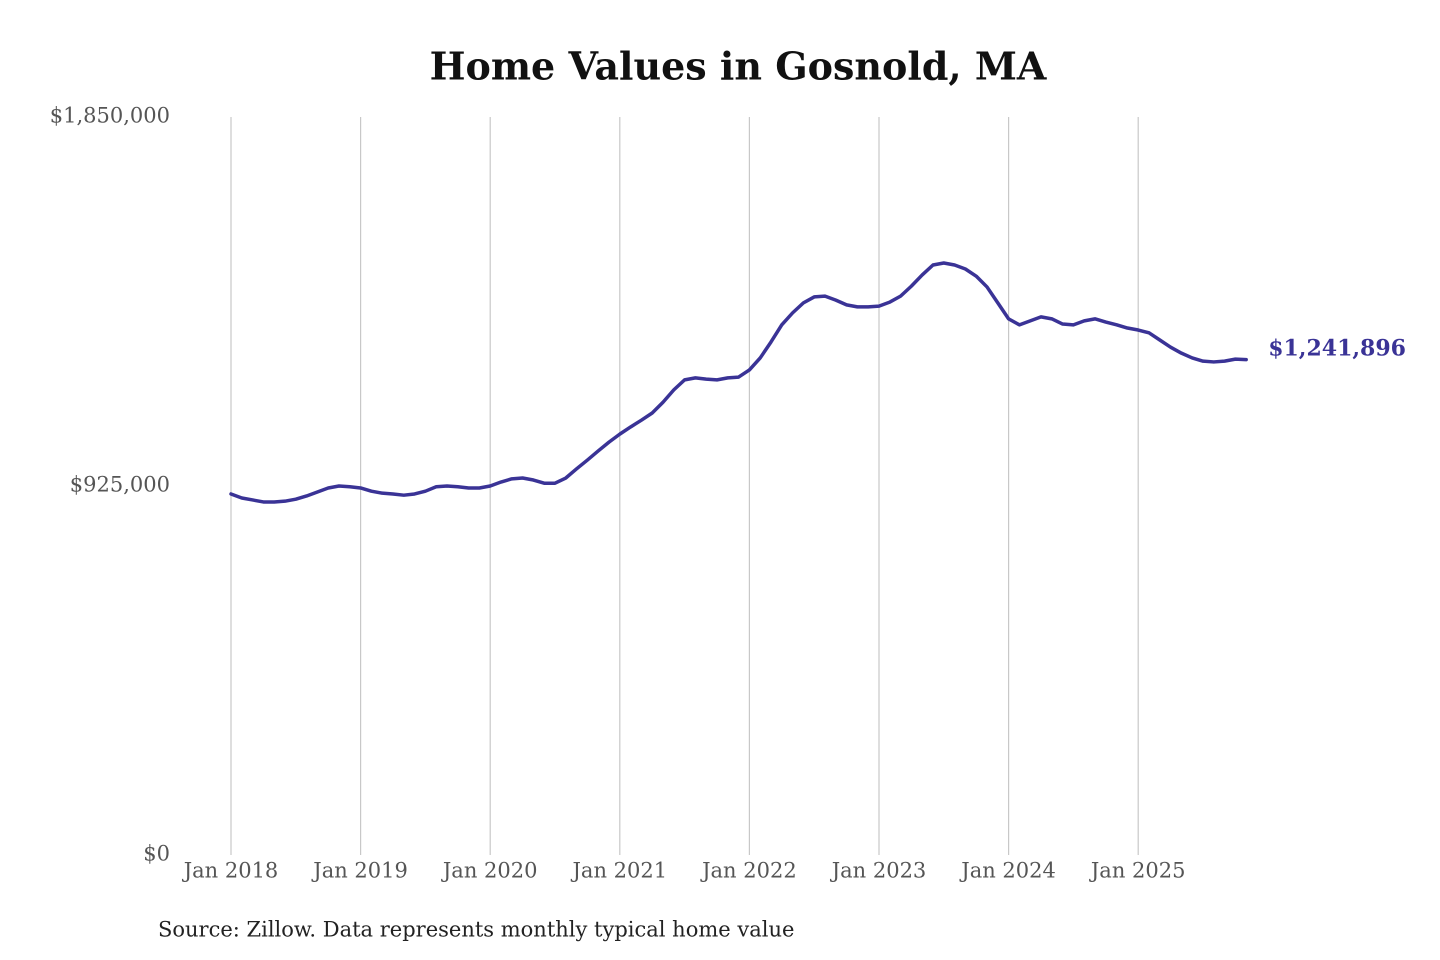 Image resolution: width=1440 pixels, height=960 pixels. I want to click on x-tick-label: Jan 2025, so click(1137, 871).